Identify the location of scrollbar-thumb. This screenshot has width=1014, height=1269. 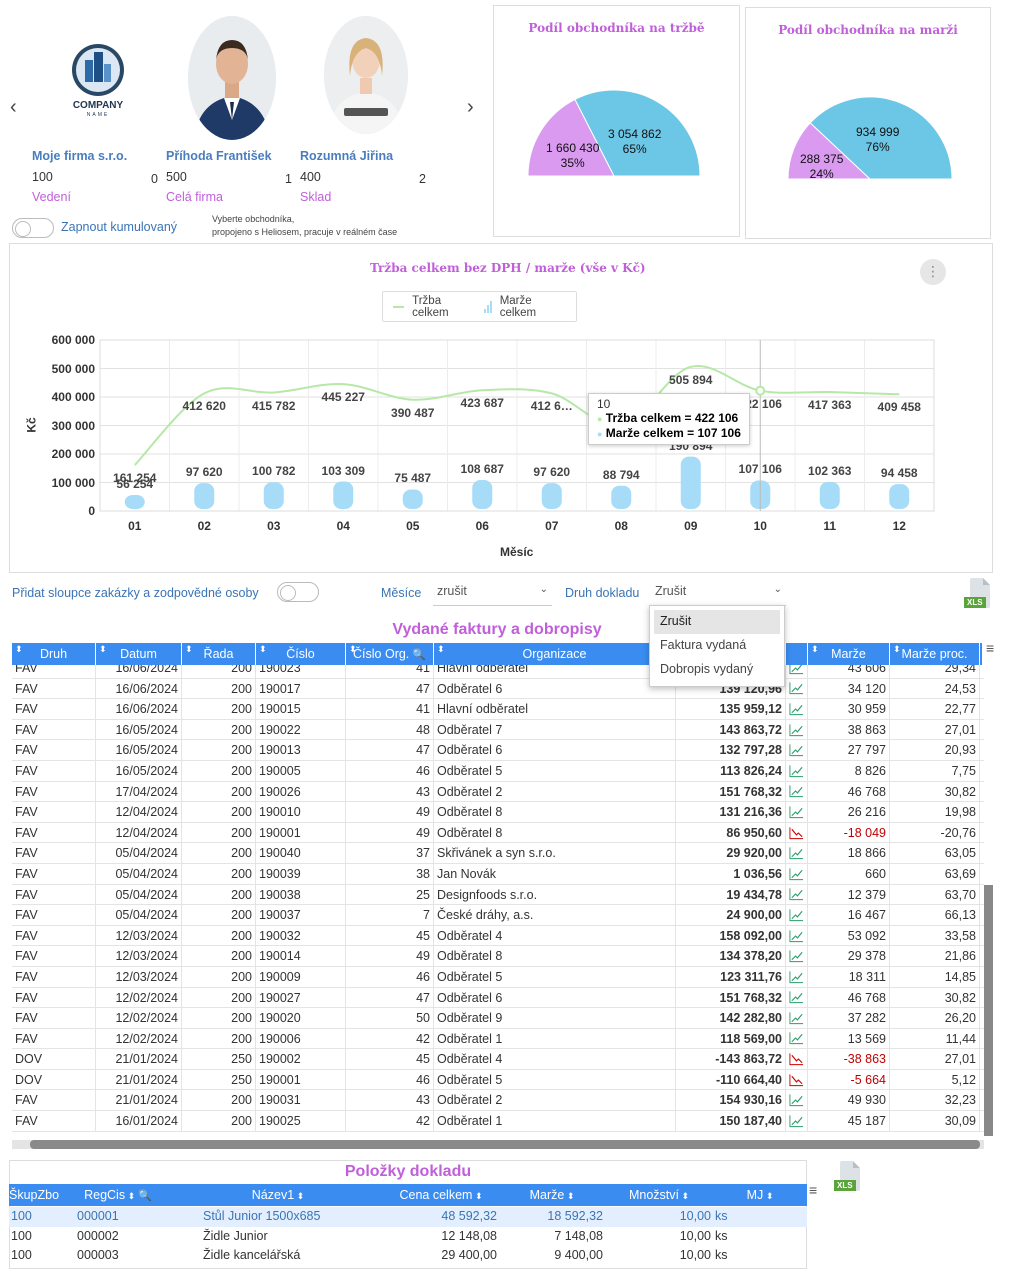
(505, 1144).